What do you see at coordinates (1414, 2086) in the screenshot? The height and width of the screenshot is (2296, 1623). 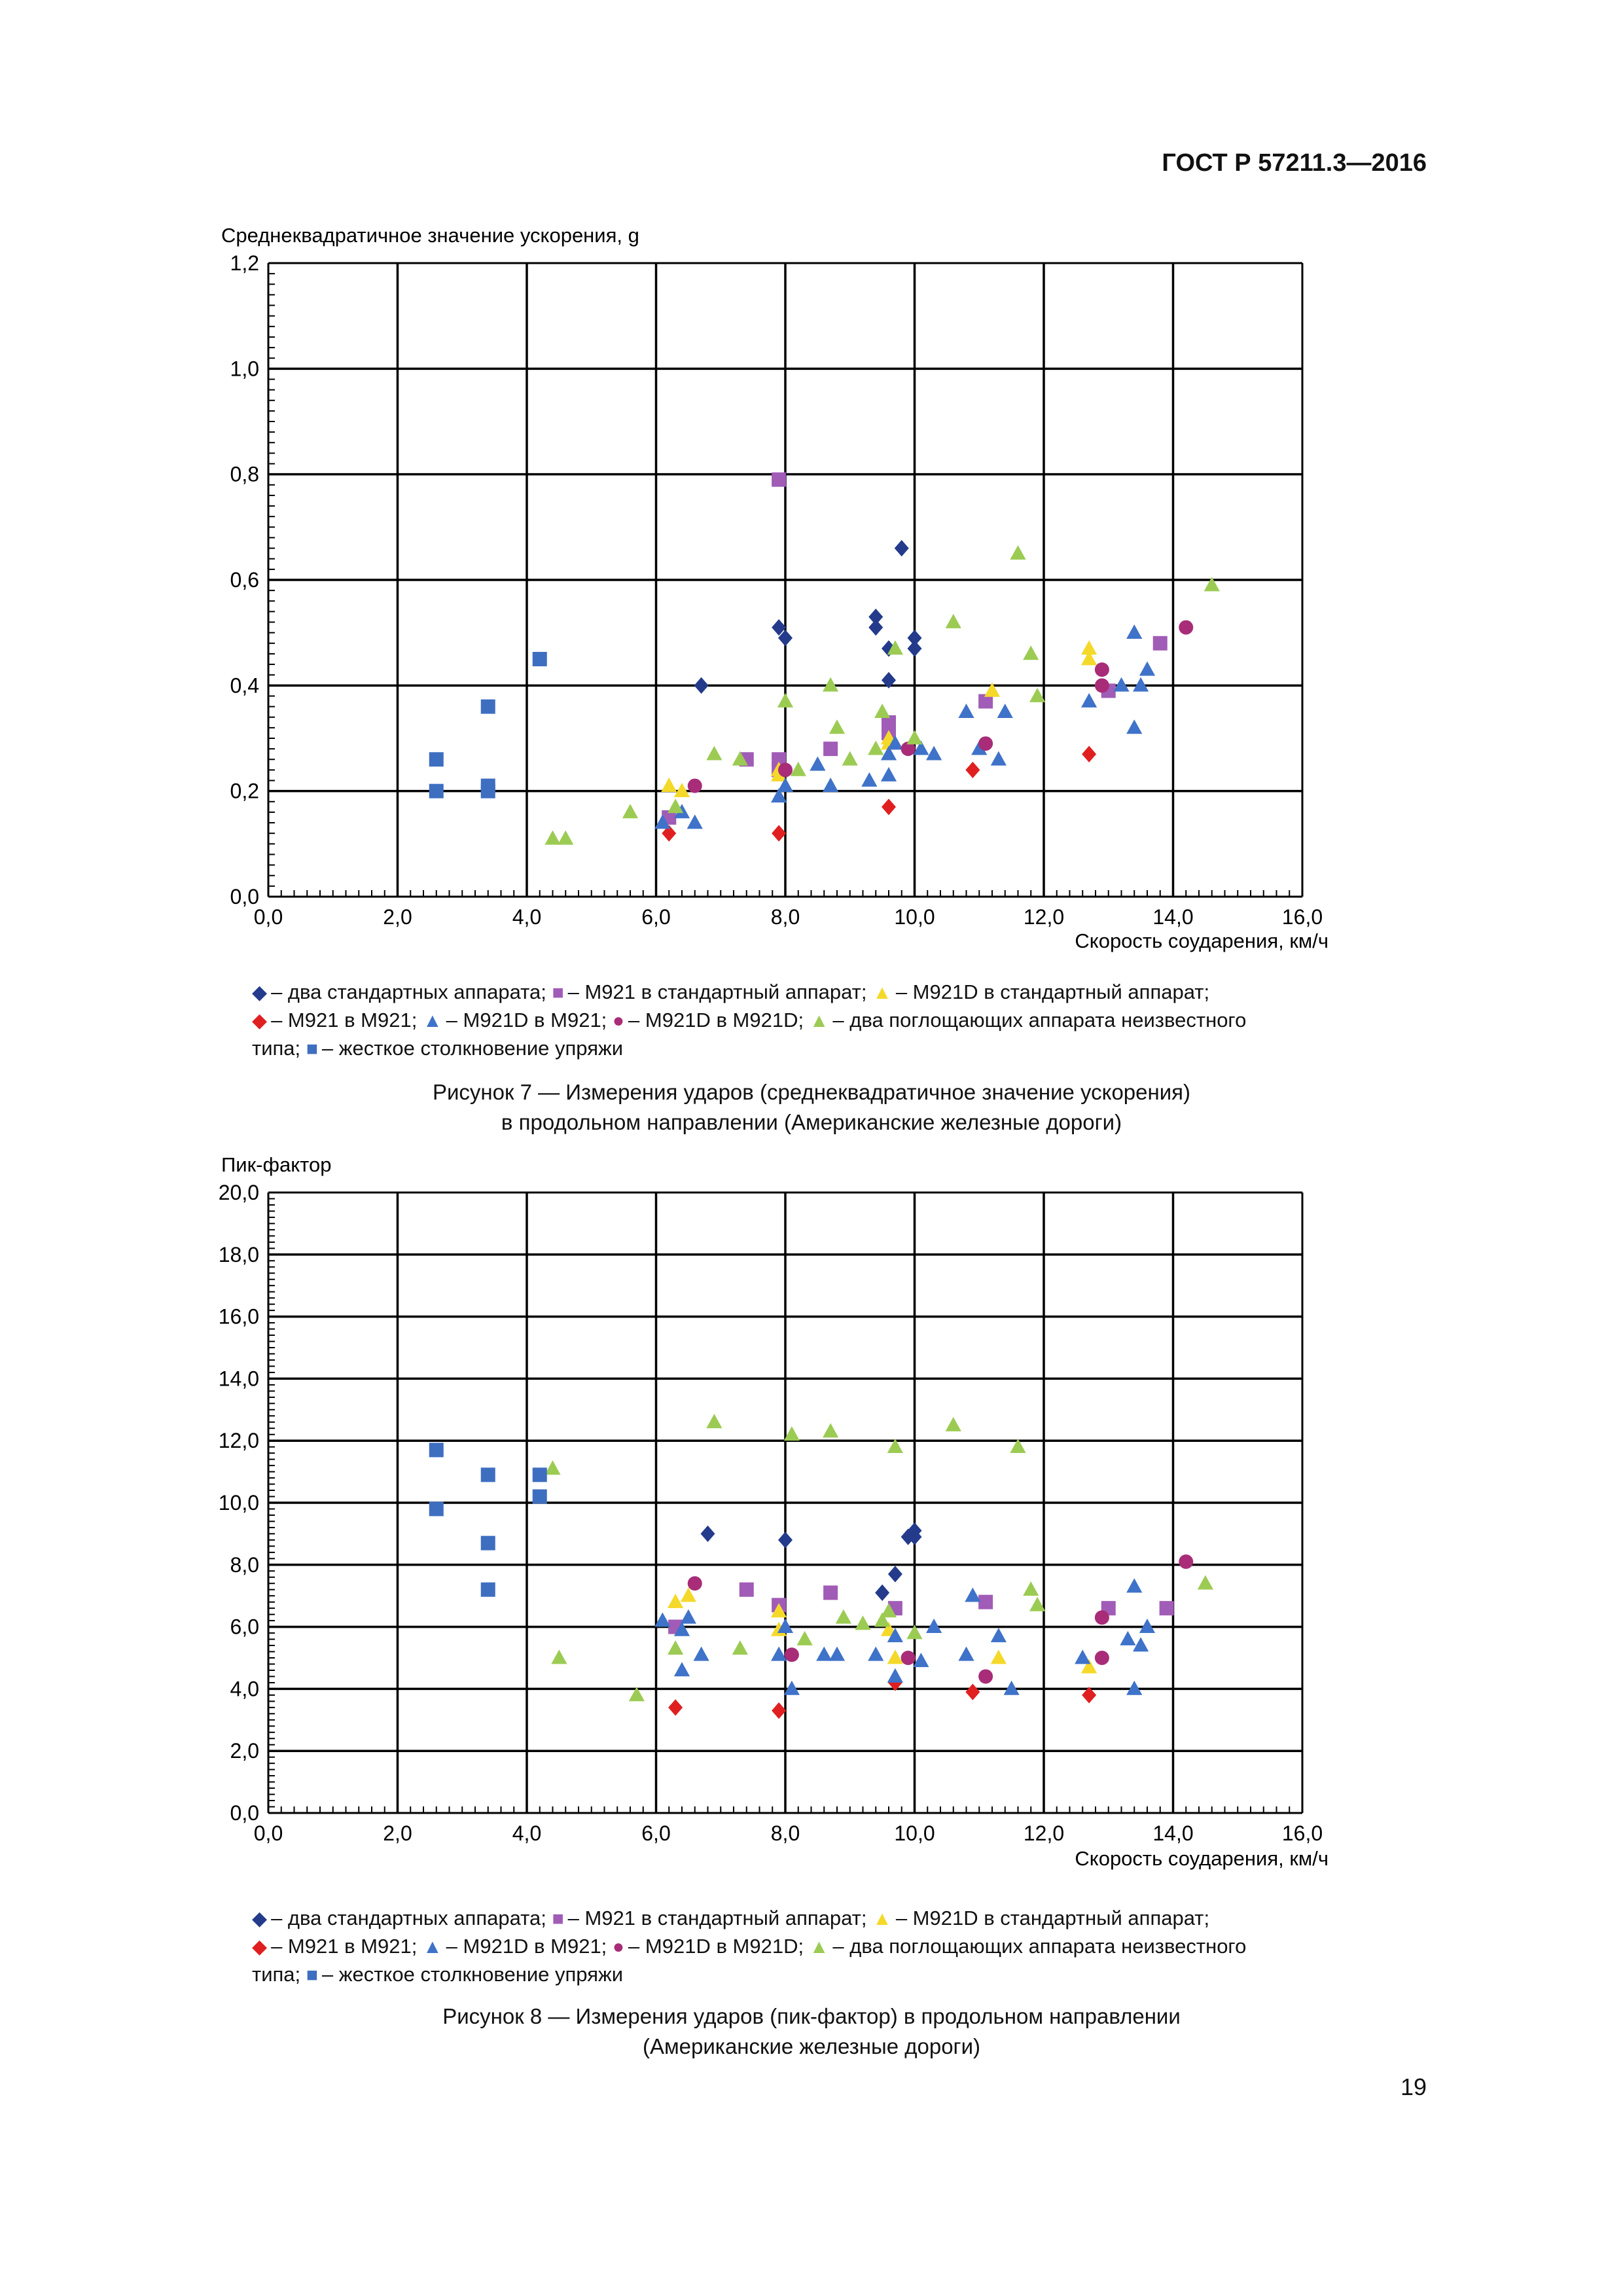 I see `page-number: 19` at bounding box center [1414, 2086].